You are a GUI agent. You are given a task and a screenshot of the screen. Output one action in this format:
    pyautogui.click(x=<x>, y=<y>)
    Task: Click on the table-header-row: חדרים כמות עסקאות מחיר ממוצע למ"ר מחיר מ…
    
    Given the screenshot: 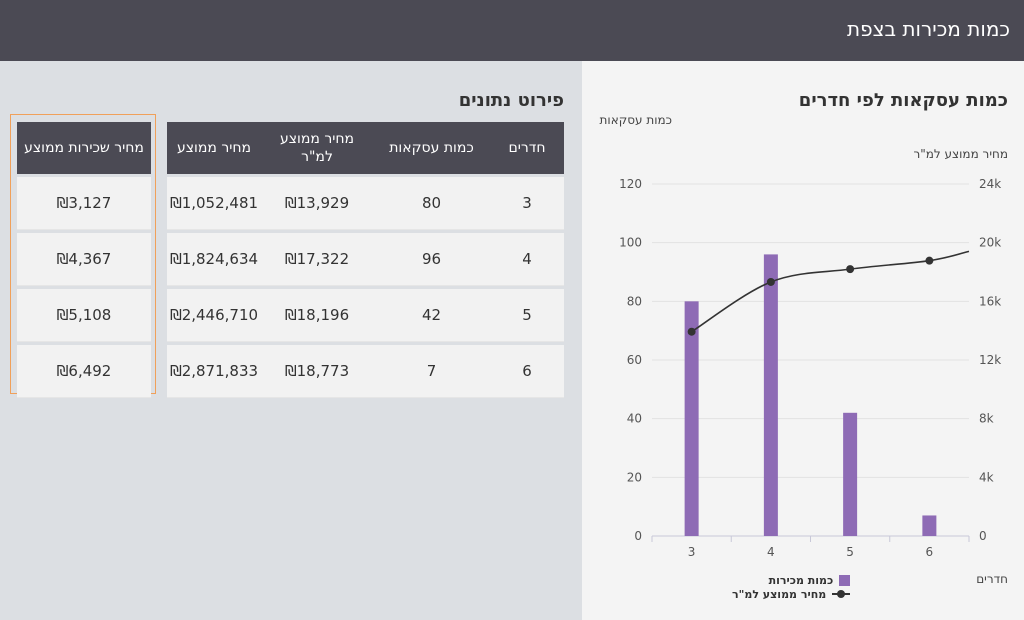 What is the action you would take?
    pyautogui.click(x=365, y=148)
    